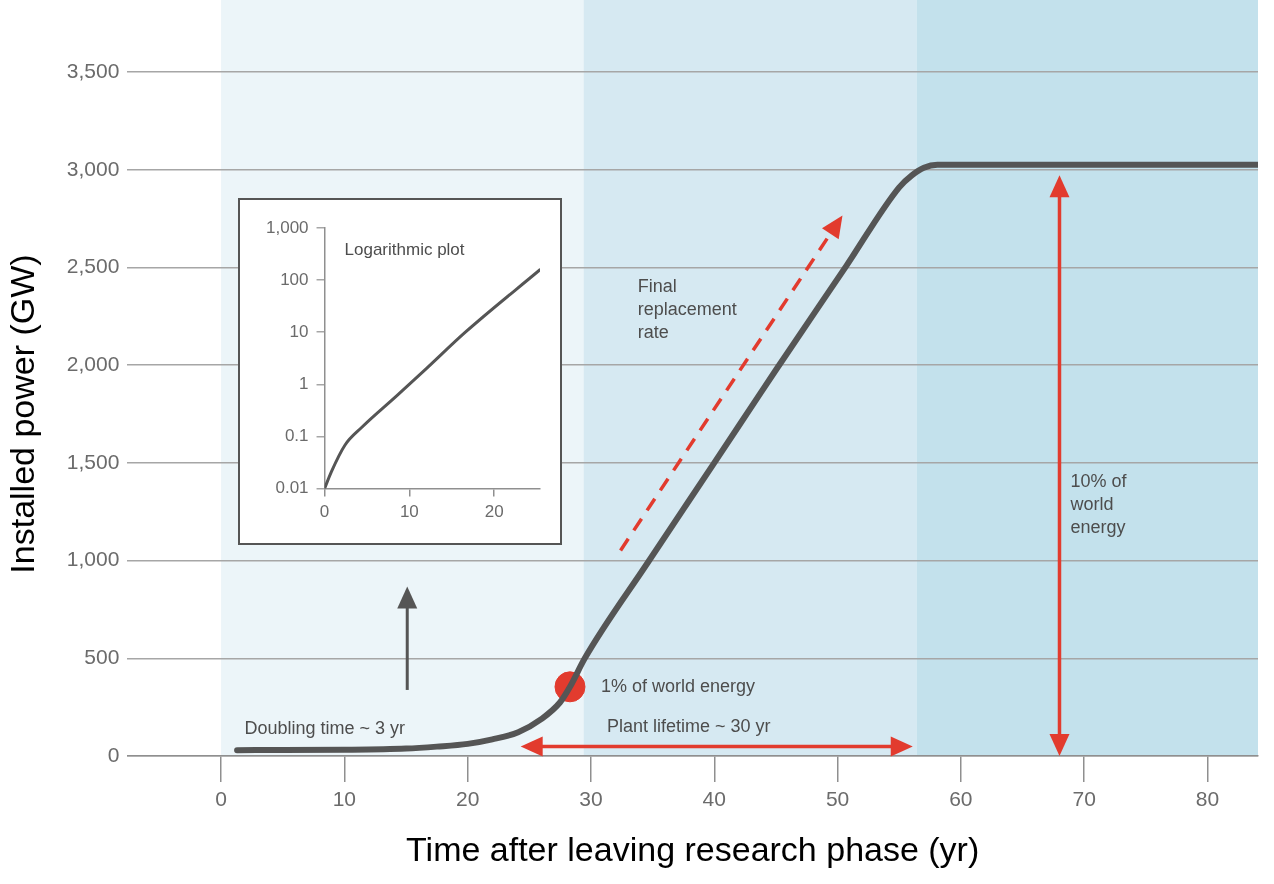  What do you see at coordinates (688, 726) in the screenshot?
I see `annotation: Plant lifetime ~ 30 yr` at bounding box center [688, 726].